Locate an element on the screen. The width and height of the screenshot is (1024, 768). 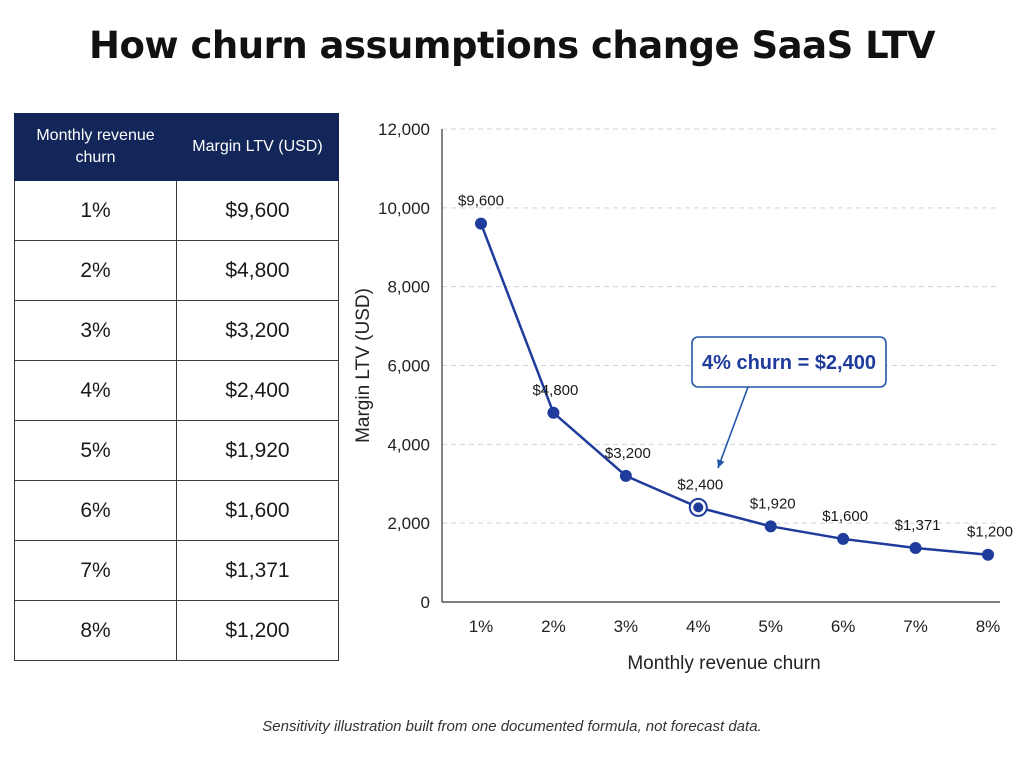
table-header-churn: Monthly revenue churn is located at coordinates (95, 147).